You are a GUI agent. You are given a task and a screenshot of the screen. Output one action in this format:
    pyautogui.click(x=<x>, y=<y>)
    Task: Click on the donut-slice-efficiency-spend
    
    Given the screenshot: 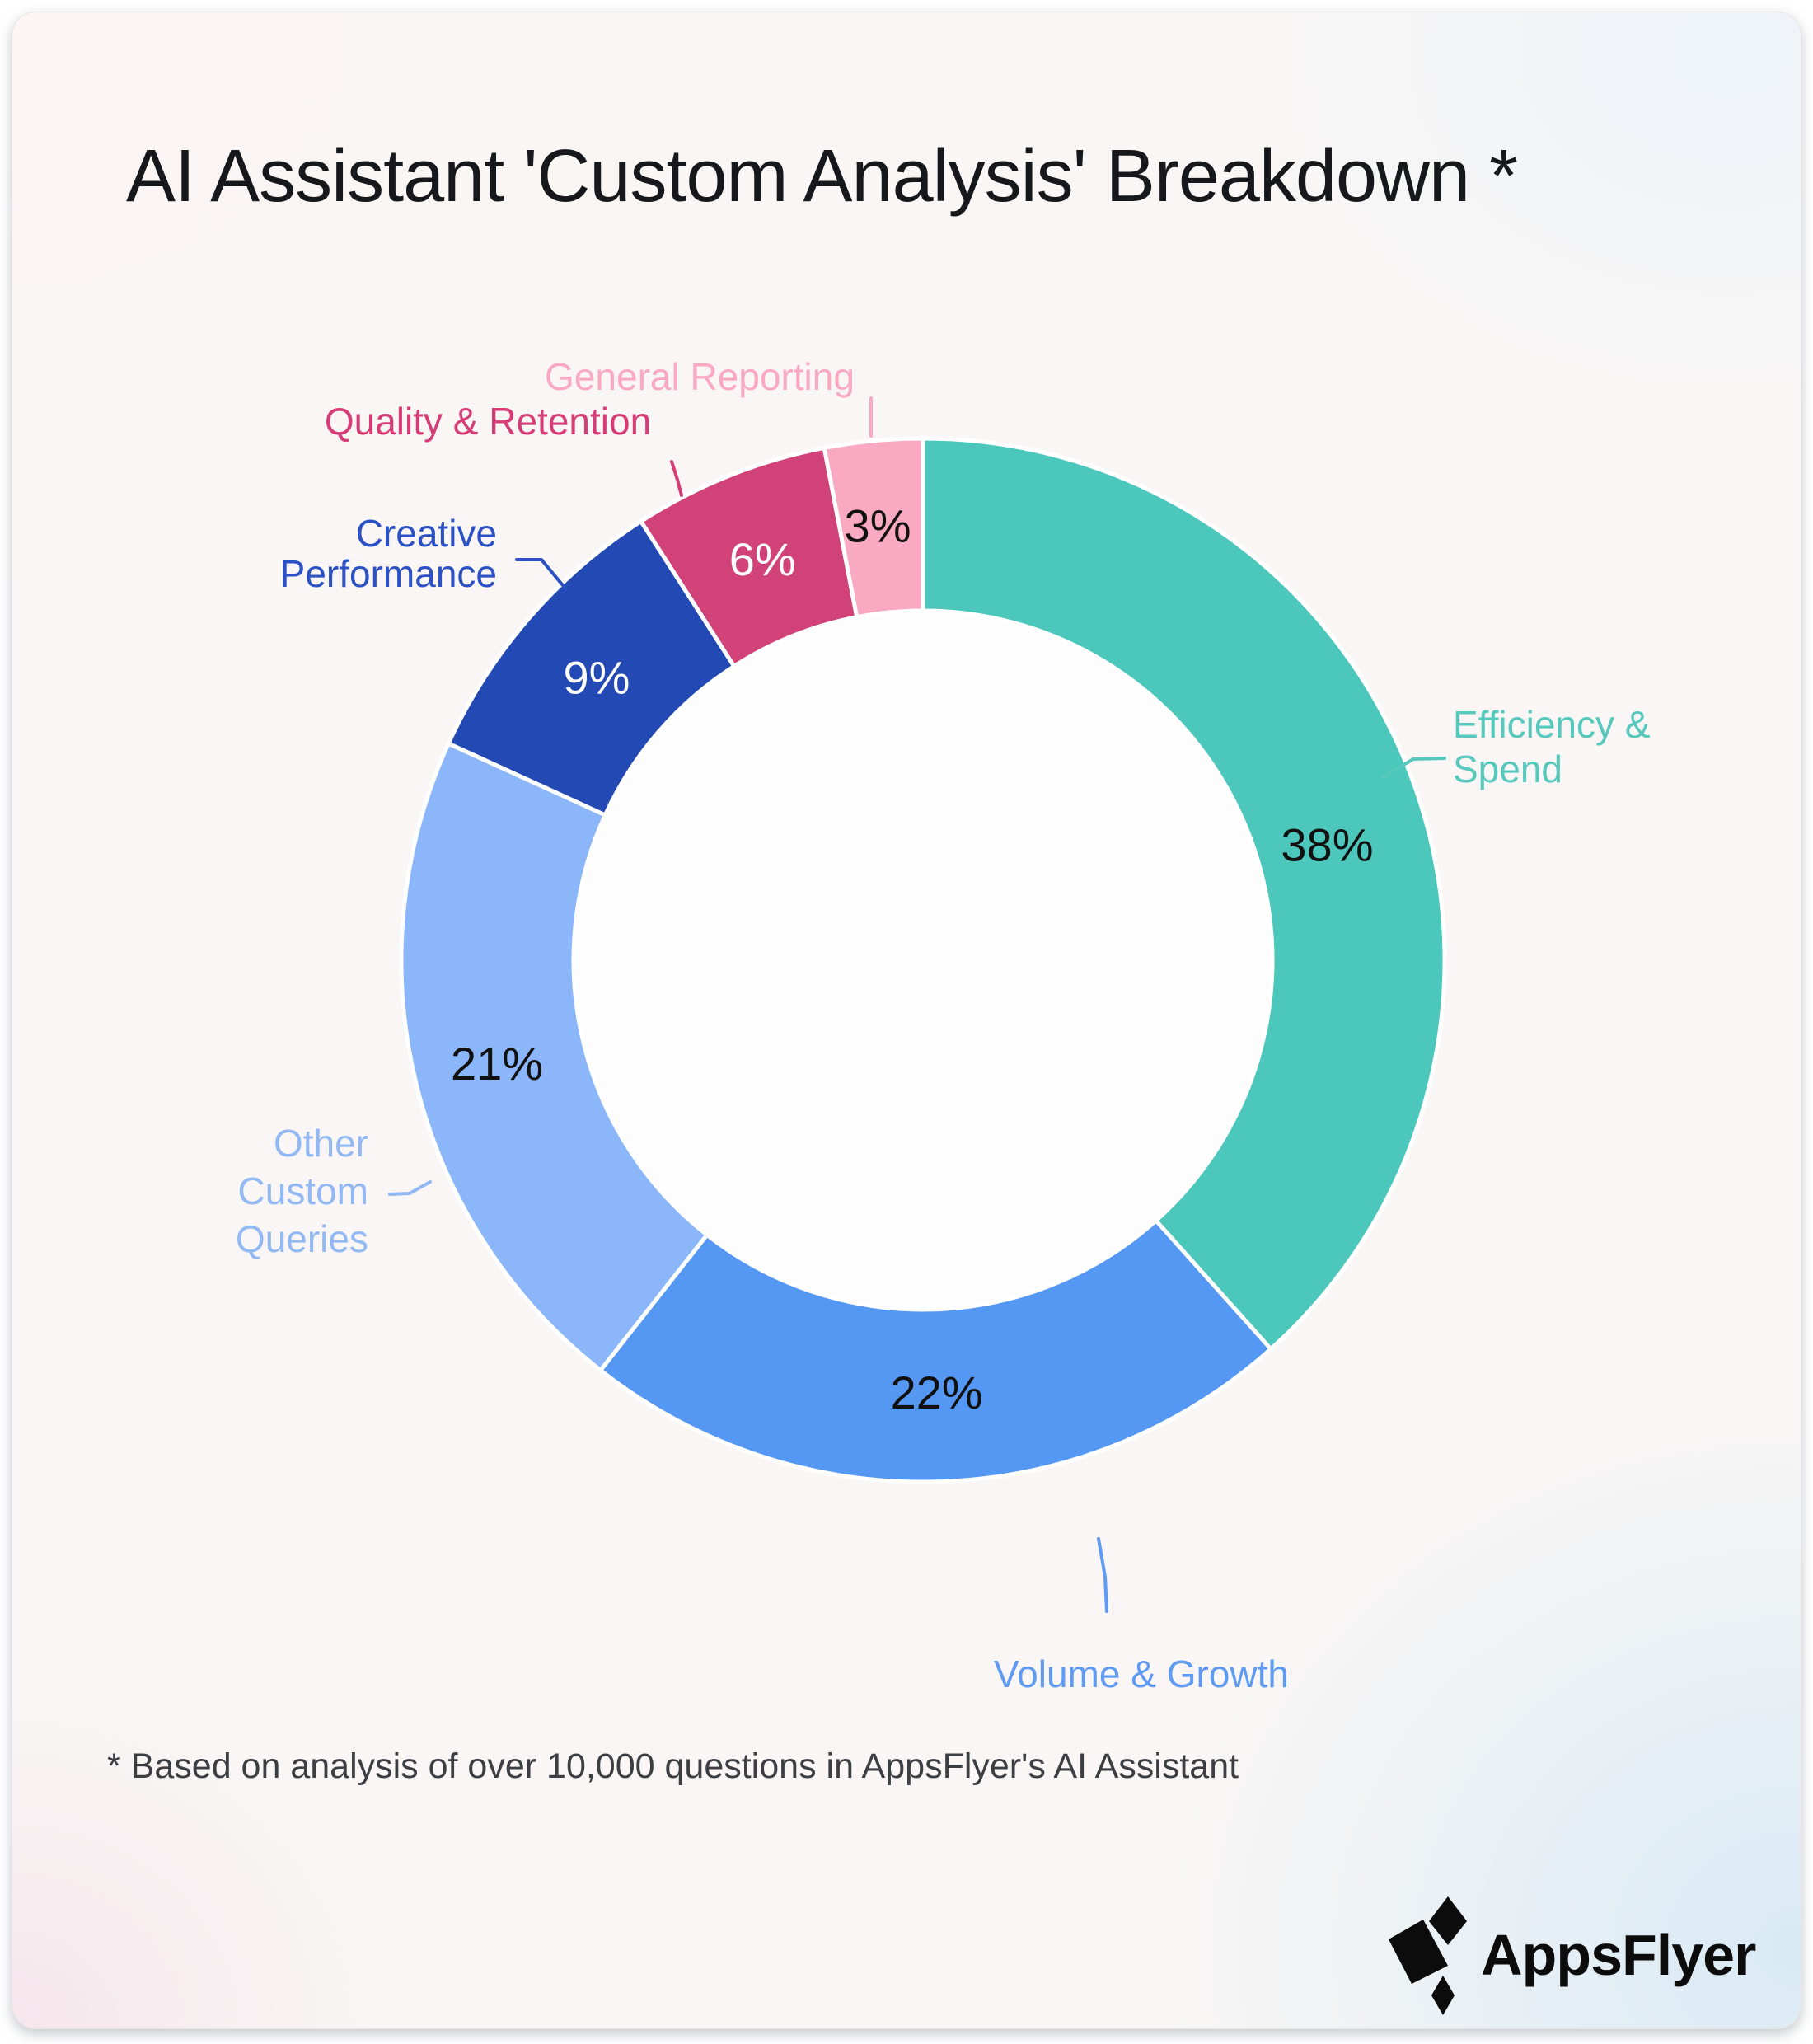 What is the action you would take?
    pyautogui.click(x=1184, y=894)
    